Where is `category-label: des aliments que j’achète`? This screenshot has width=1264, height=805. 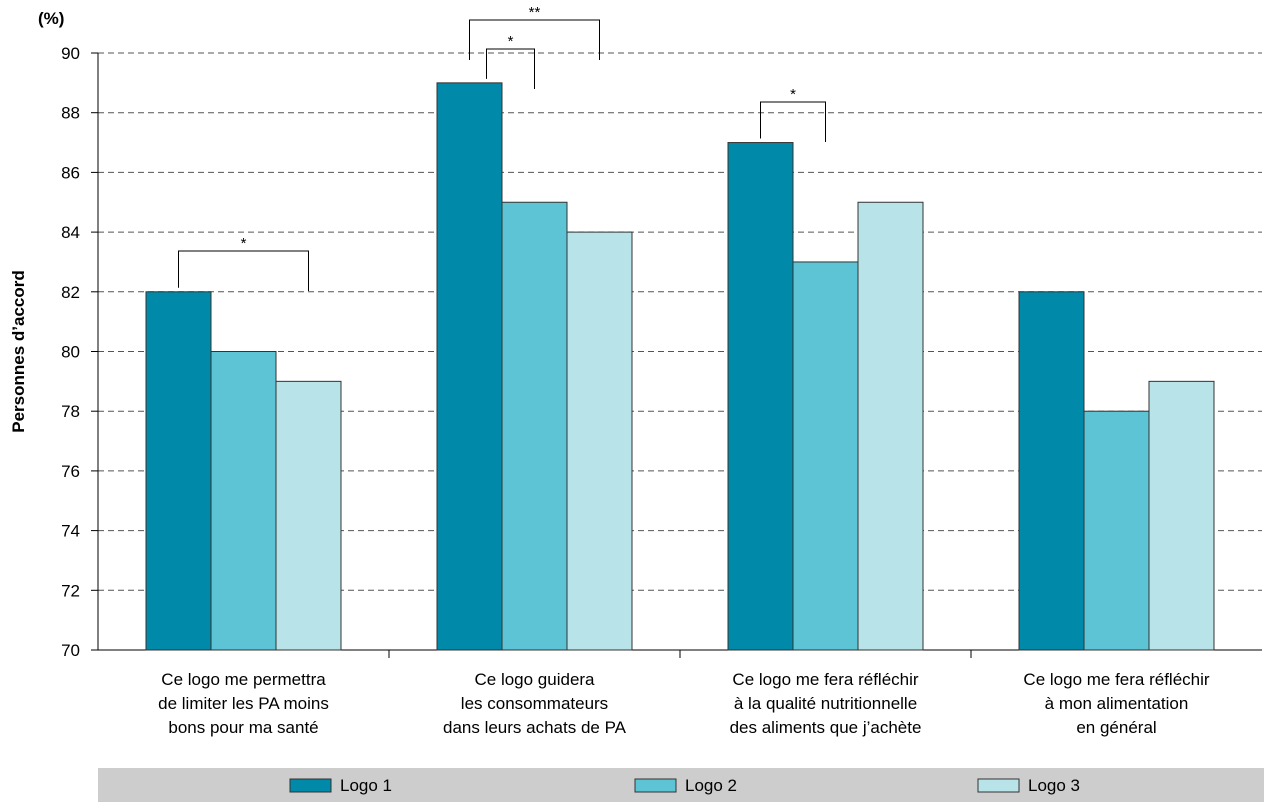
category-label: des aliments que j’achète is located at coordinates (826, 727).